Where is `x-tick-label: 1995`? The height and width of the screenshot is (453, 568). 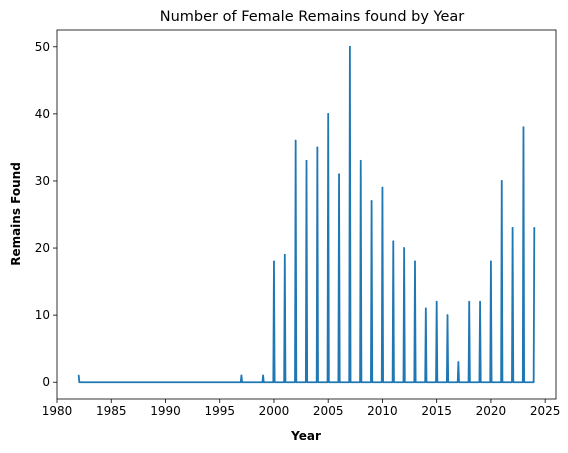 x-tick-label: 1995 is located at coordinates (219, 411).